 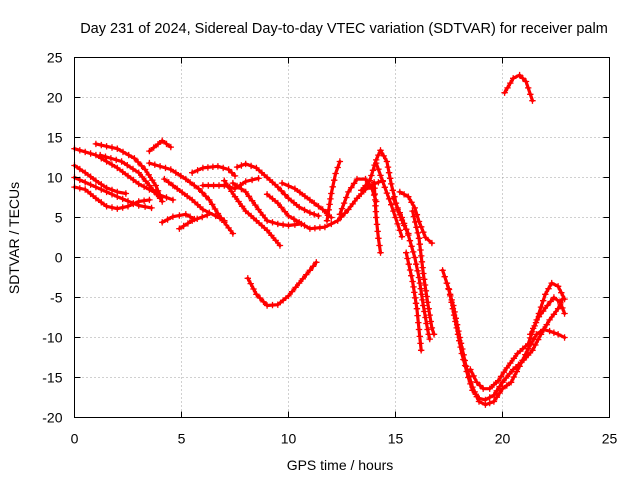 I want to click on x-tick-label: 10, so click(x=289, y=439).